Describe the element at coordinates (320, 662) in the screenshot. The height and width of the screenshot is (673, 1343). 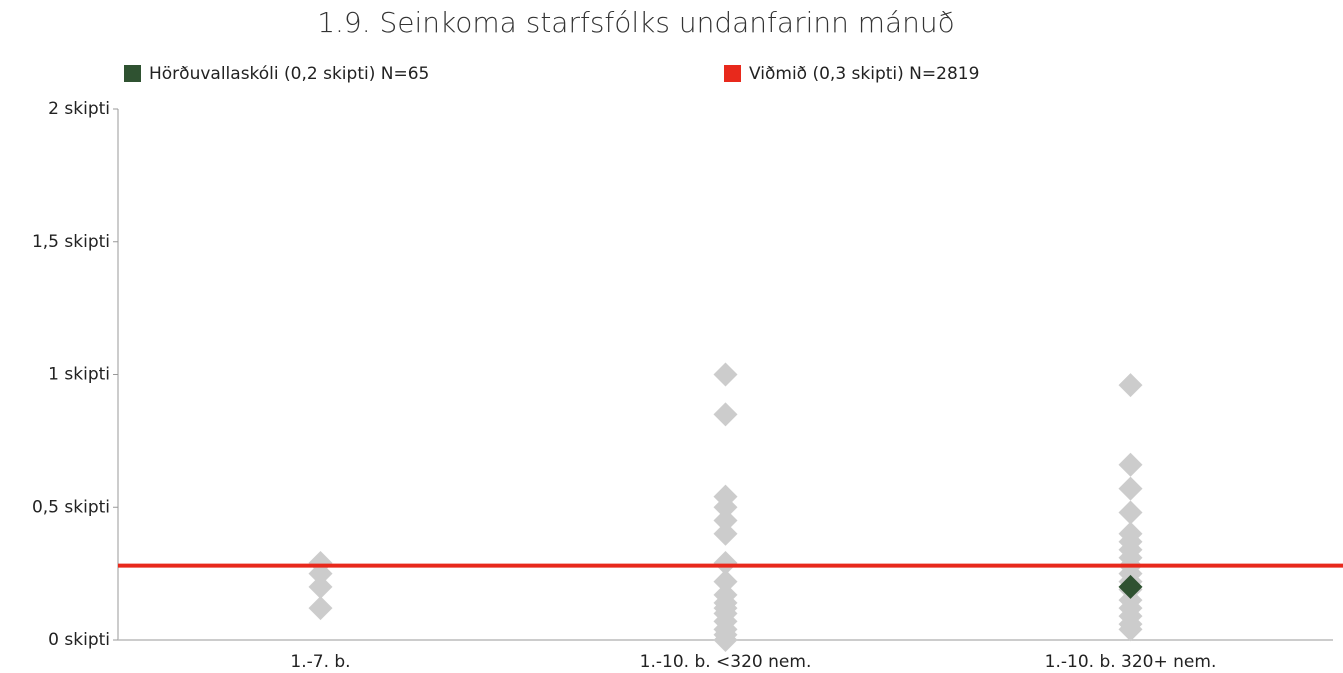
I see `x-tick-label: 1.-7. b.` at that location.